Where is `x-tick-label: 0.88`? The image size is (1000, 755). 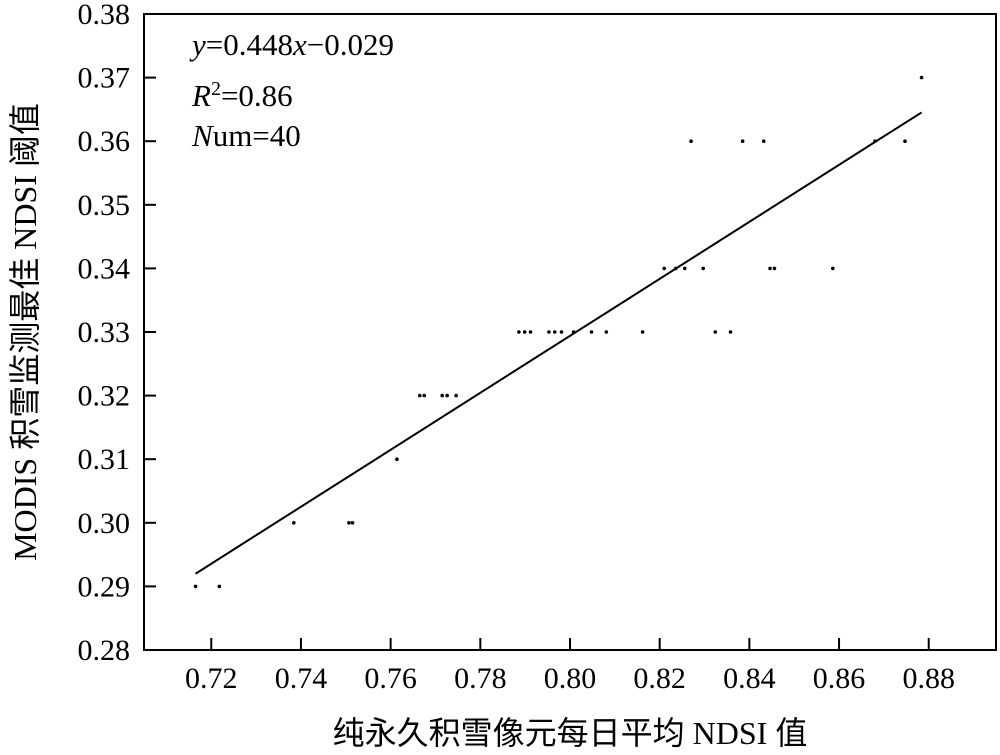 x-tick-label: 0.88 is located at coordinates (928, 678).